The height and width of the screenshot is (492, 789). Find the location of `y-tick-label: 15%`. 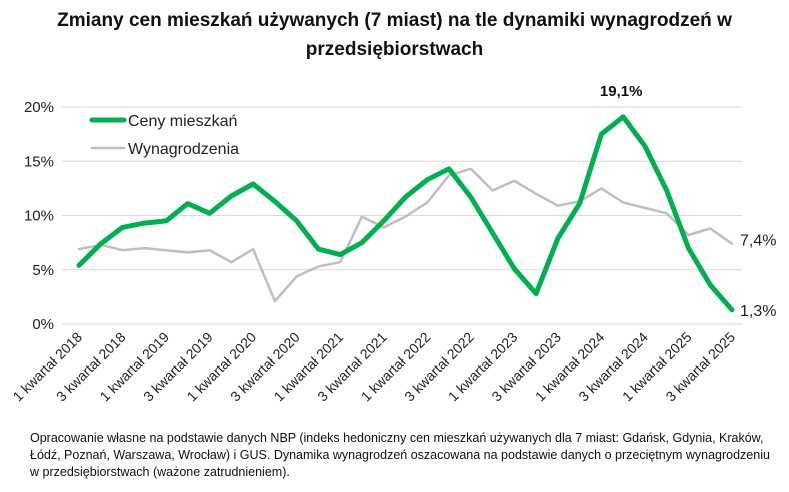

y-tick-label: 15% is located at coordinates (39, 161).